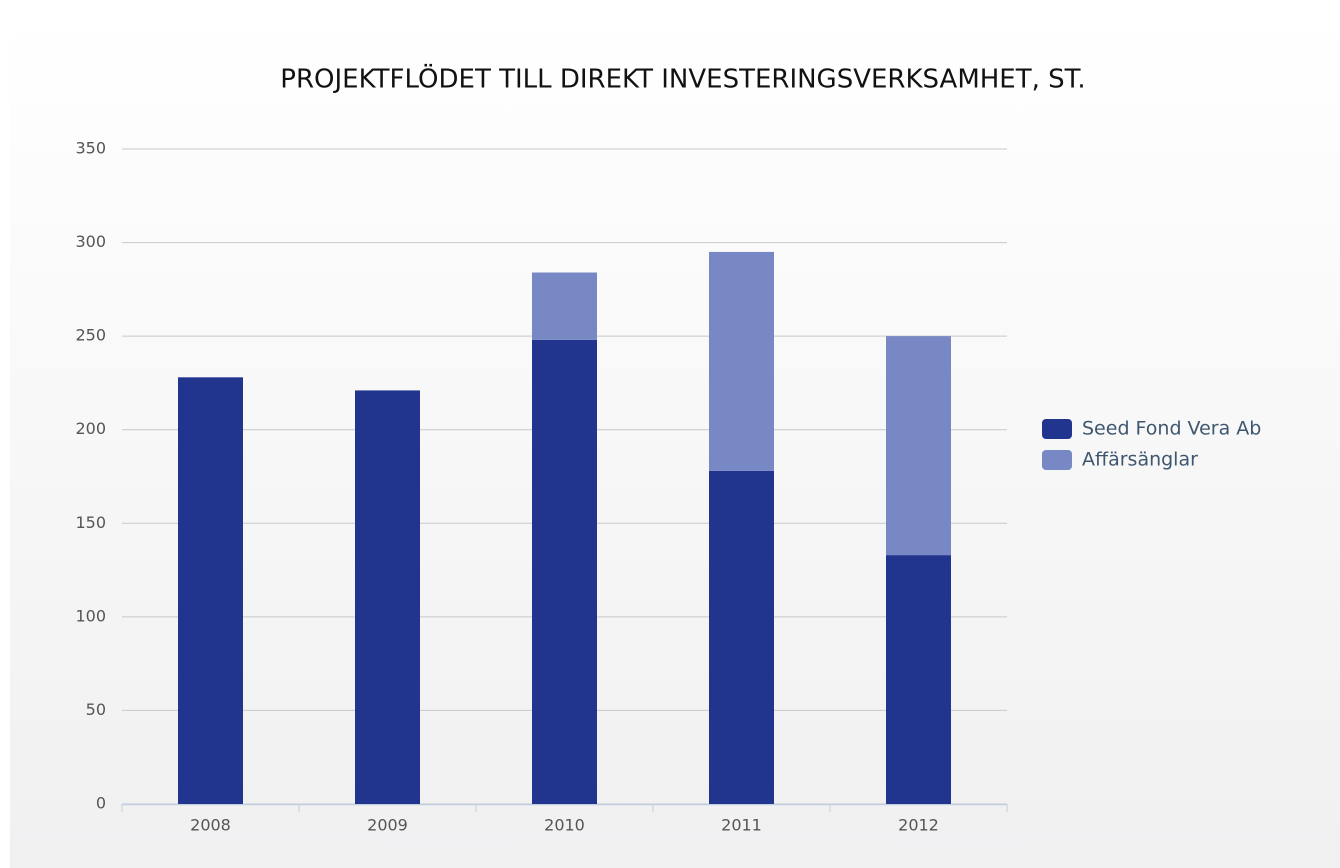 The height and width of the screenshot is (868, 1340). What do you see at coordinates (96, 709) in the screenshot?
I see `y-tick-label: 50` at bounding box center [96, 709].